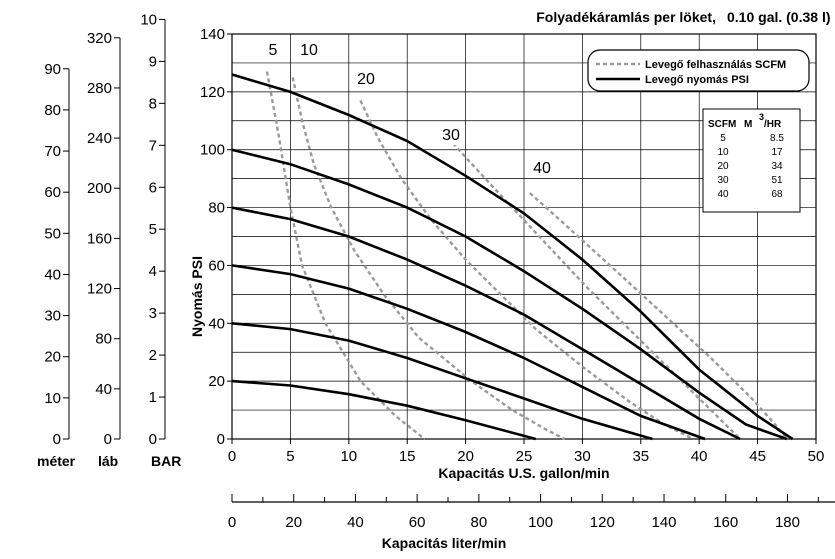 This screenshot has width=835, height=559. I want to click on liter-tick-label: 40, so click(355, 522).